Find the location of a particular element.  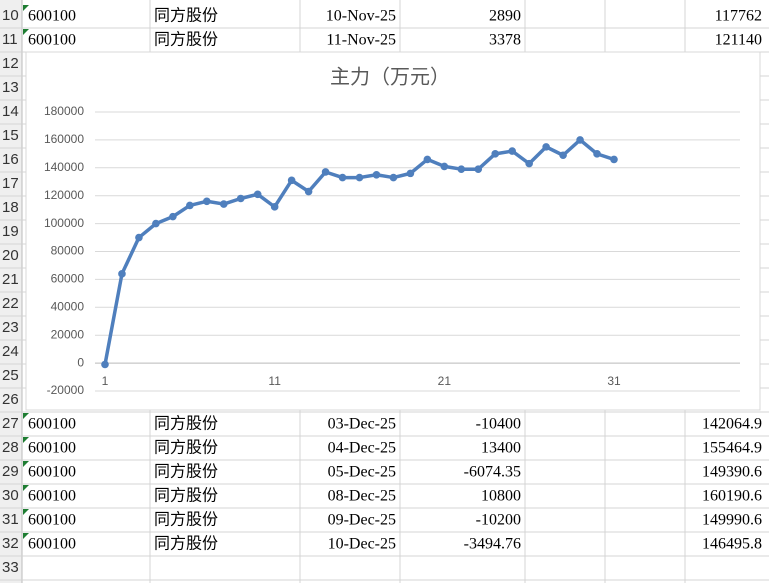

row-number: 26 is located at coordinates (10, 399).